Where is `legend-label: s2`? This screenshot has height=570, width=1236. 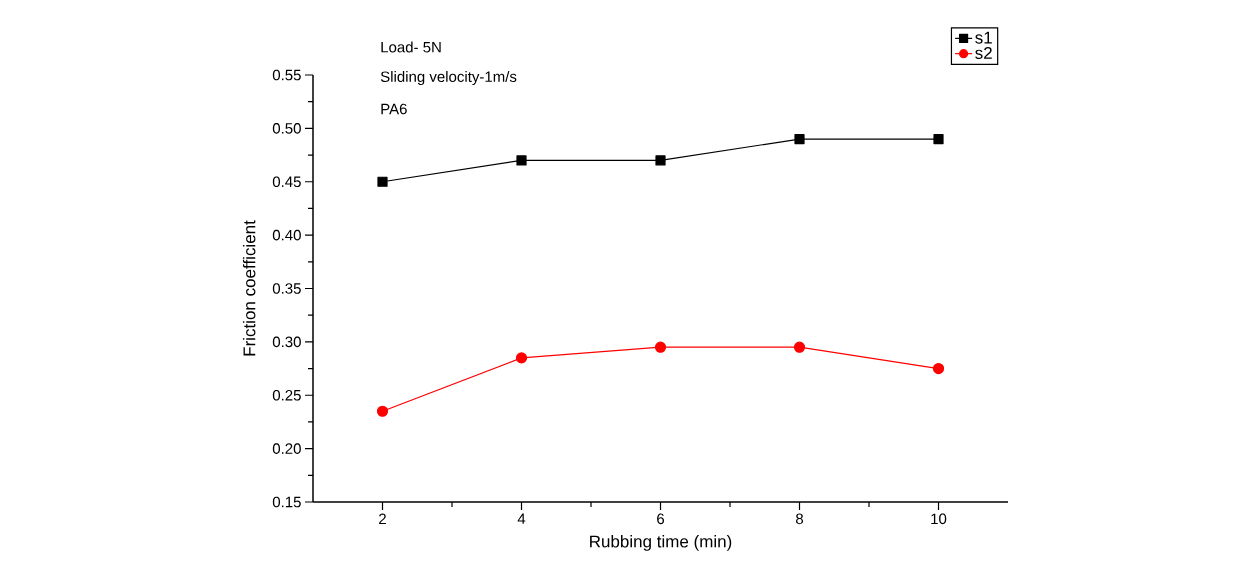 legend-label: s2 is located at coordinates (983, 53).